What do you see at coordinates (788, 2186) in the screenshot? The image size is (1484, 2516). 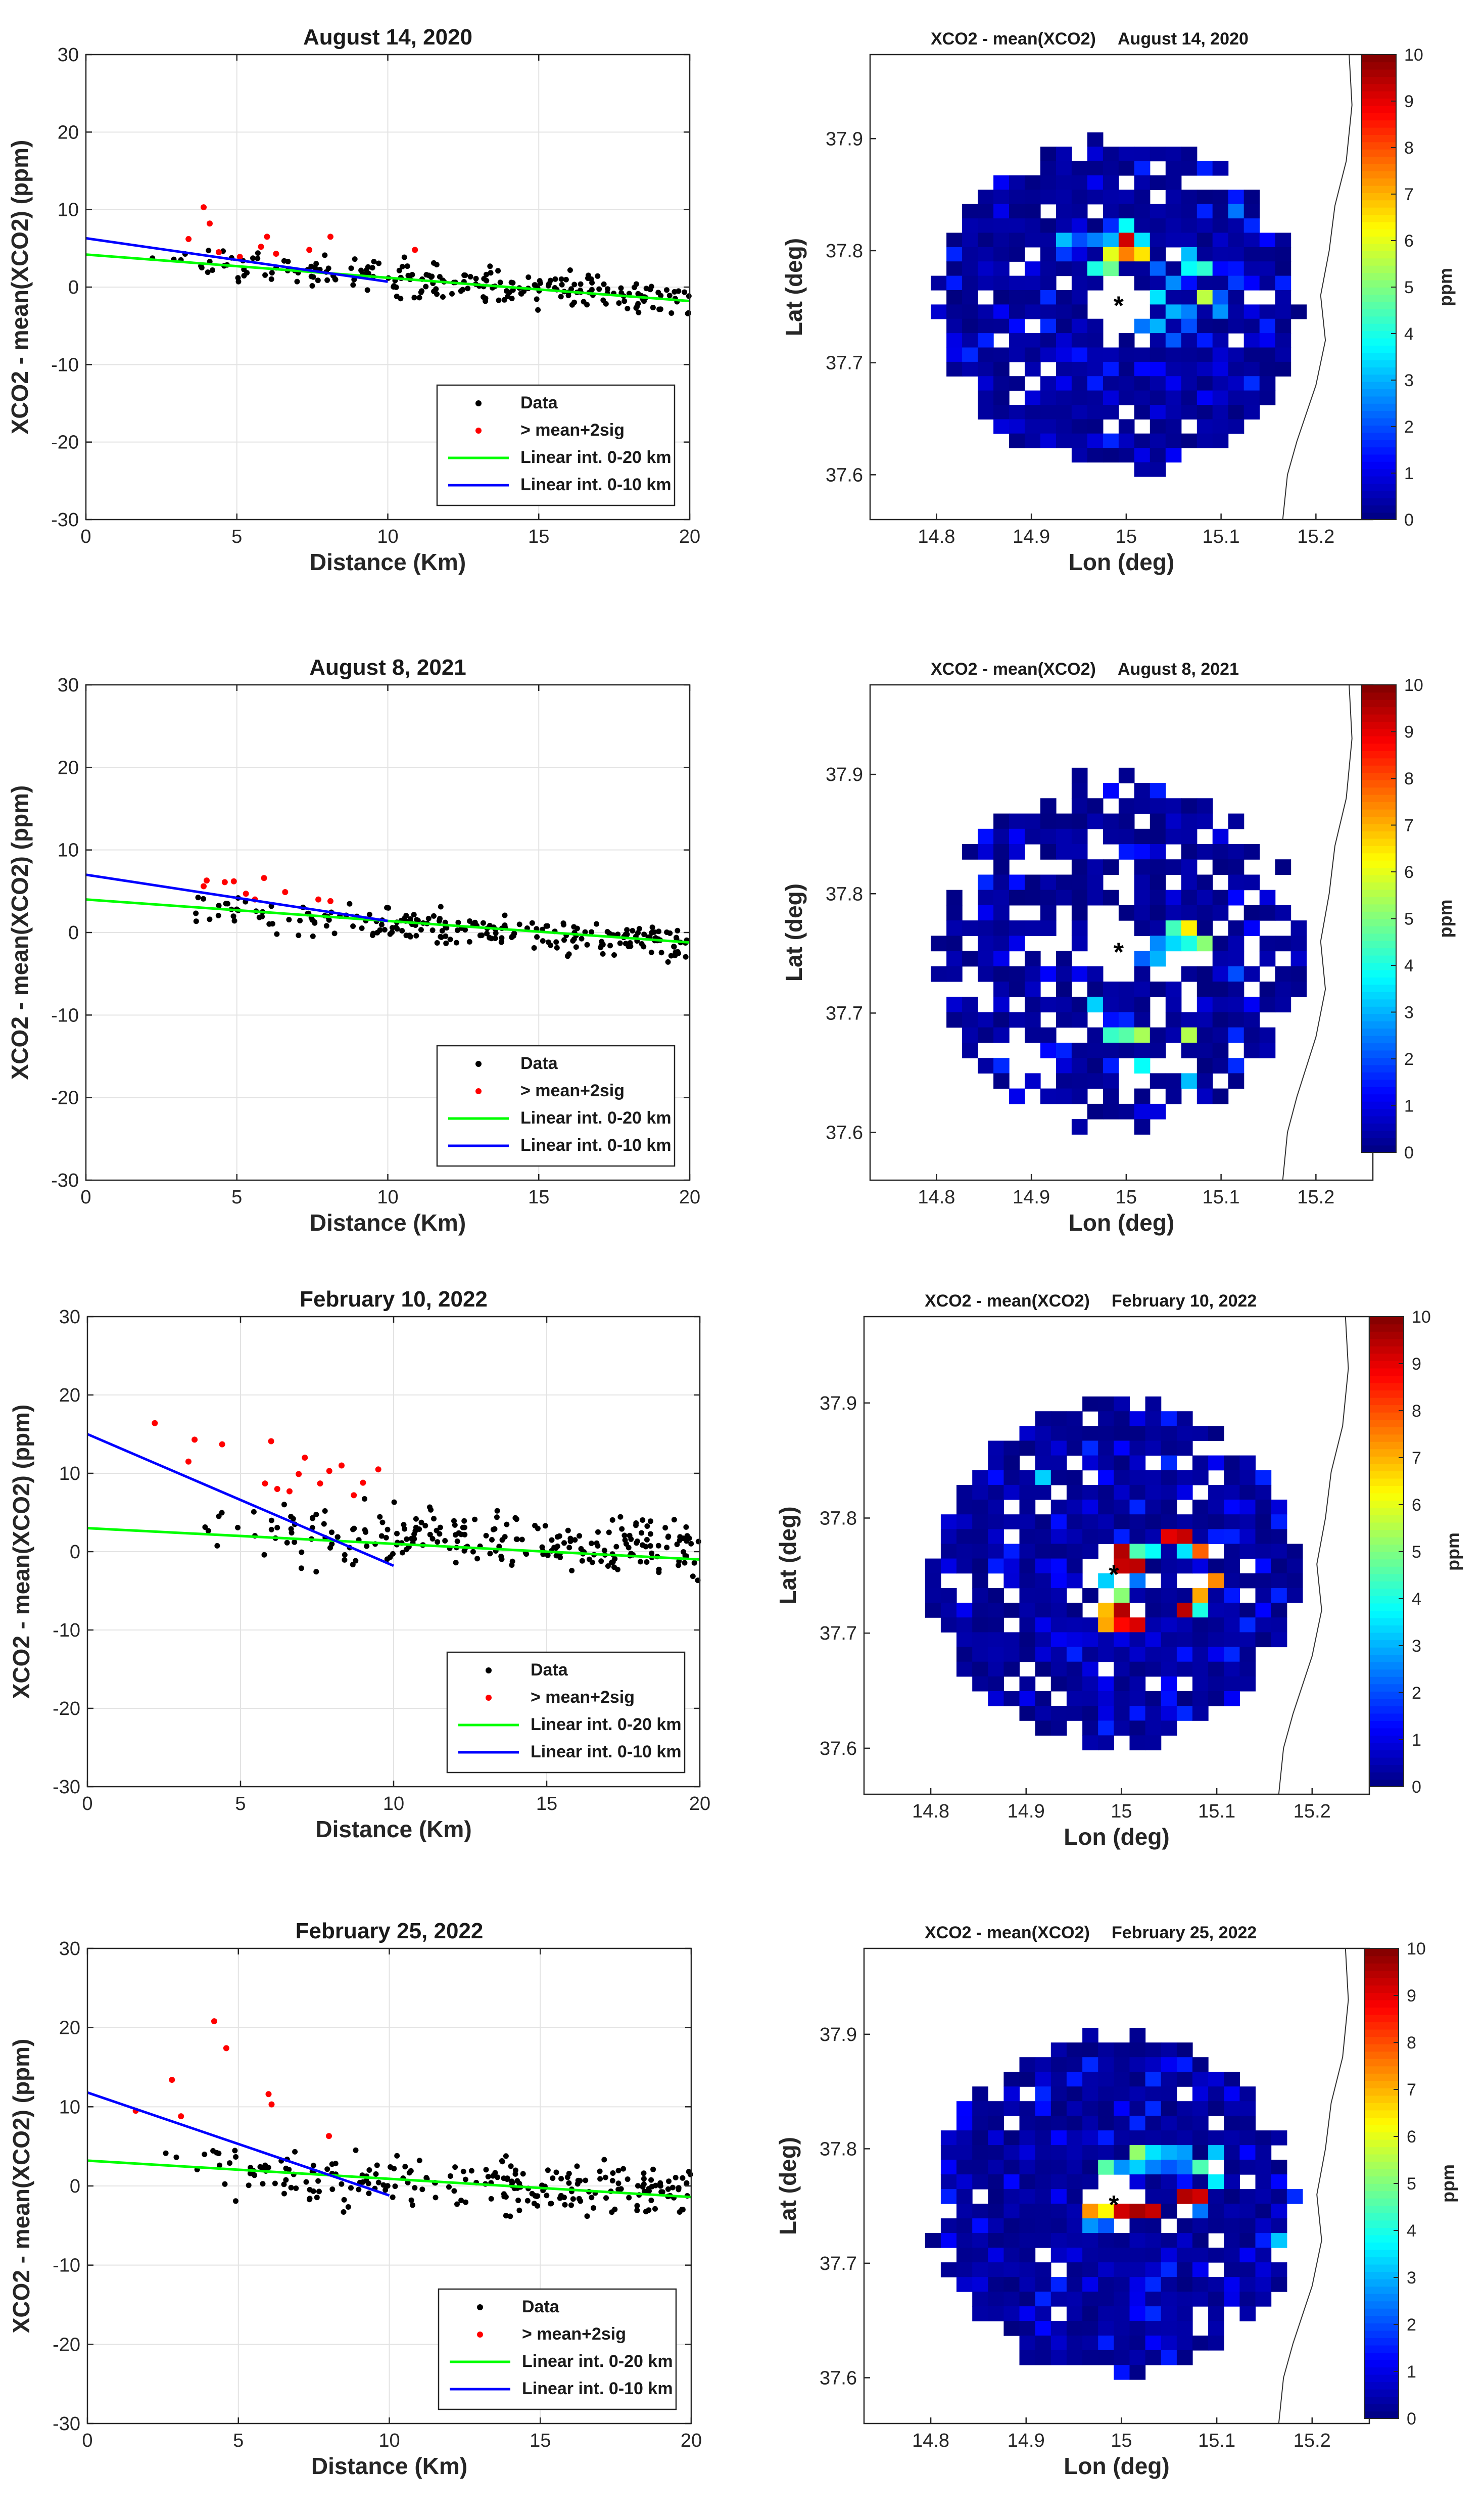 I see `y-axis-label: Lat (deg)` at bounding box center [788, 2186].